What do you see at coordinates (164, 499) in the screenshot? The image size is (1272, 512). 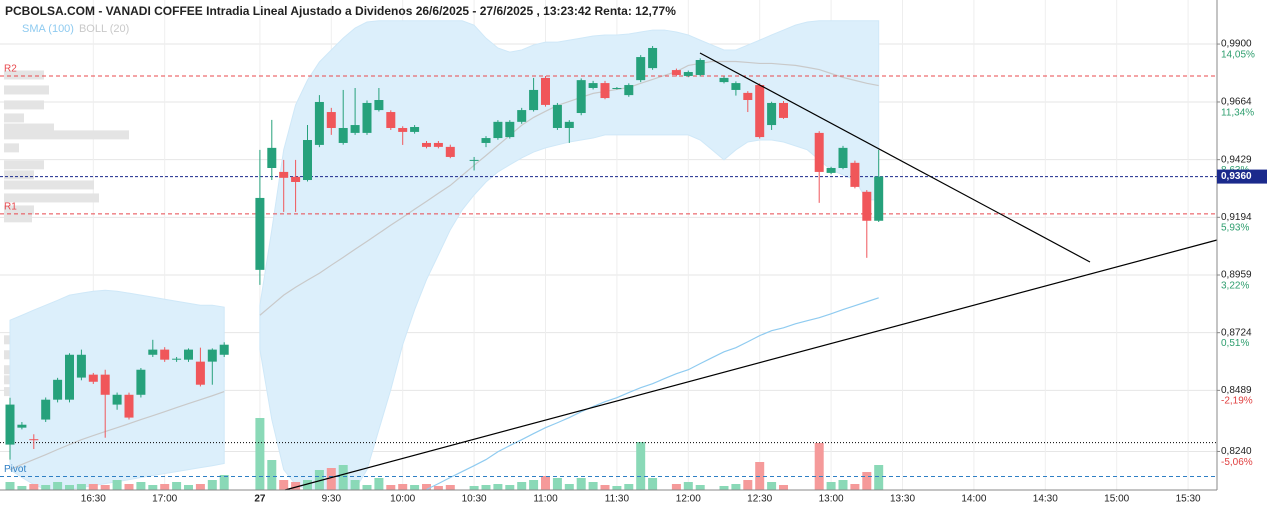 I see `x-tick-label: 17:00` at bounding box center [164, 499].